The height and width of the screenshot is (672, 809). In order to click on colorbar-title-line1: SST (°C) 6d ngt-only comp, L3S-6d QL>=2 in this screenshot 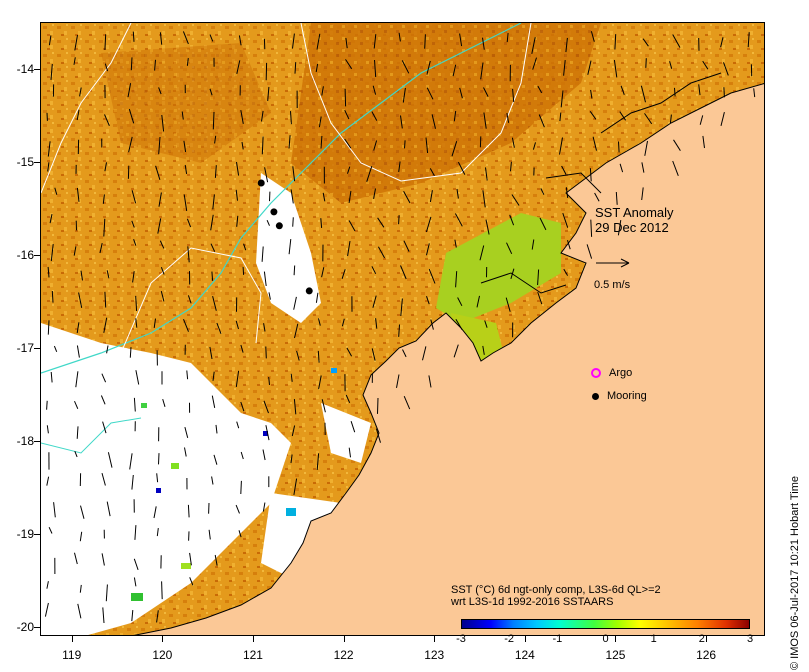, I will do `click(556, 590)`.